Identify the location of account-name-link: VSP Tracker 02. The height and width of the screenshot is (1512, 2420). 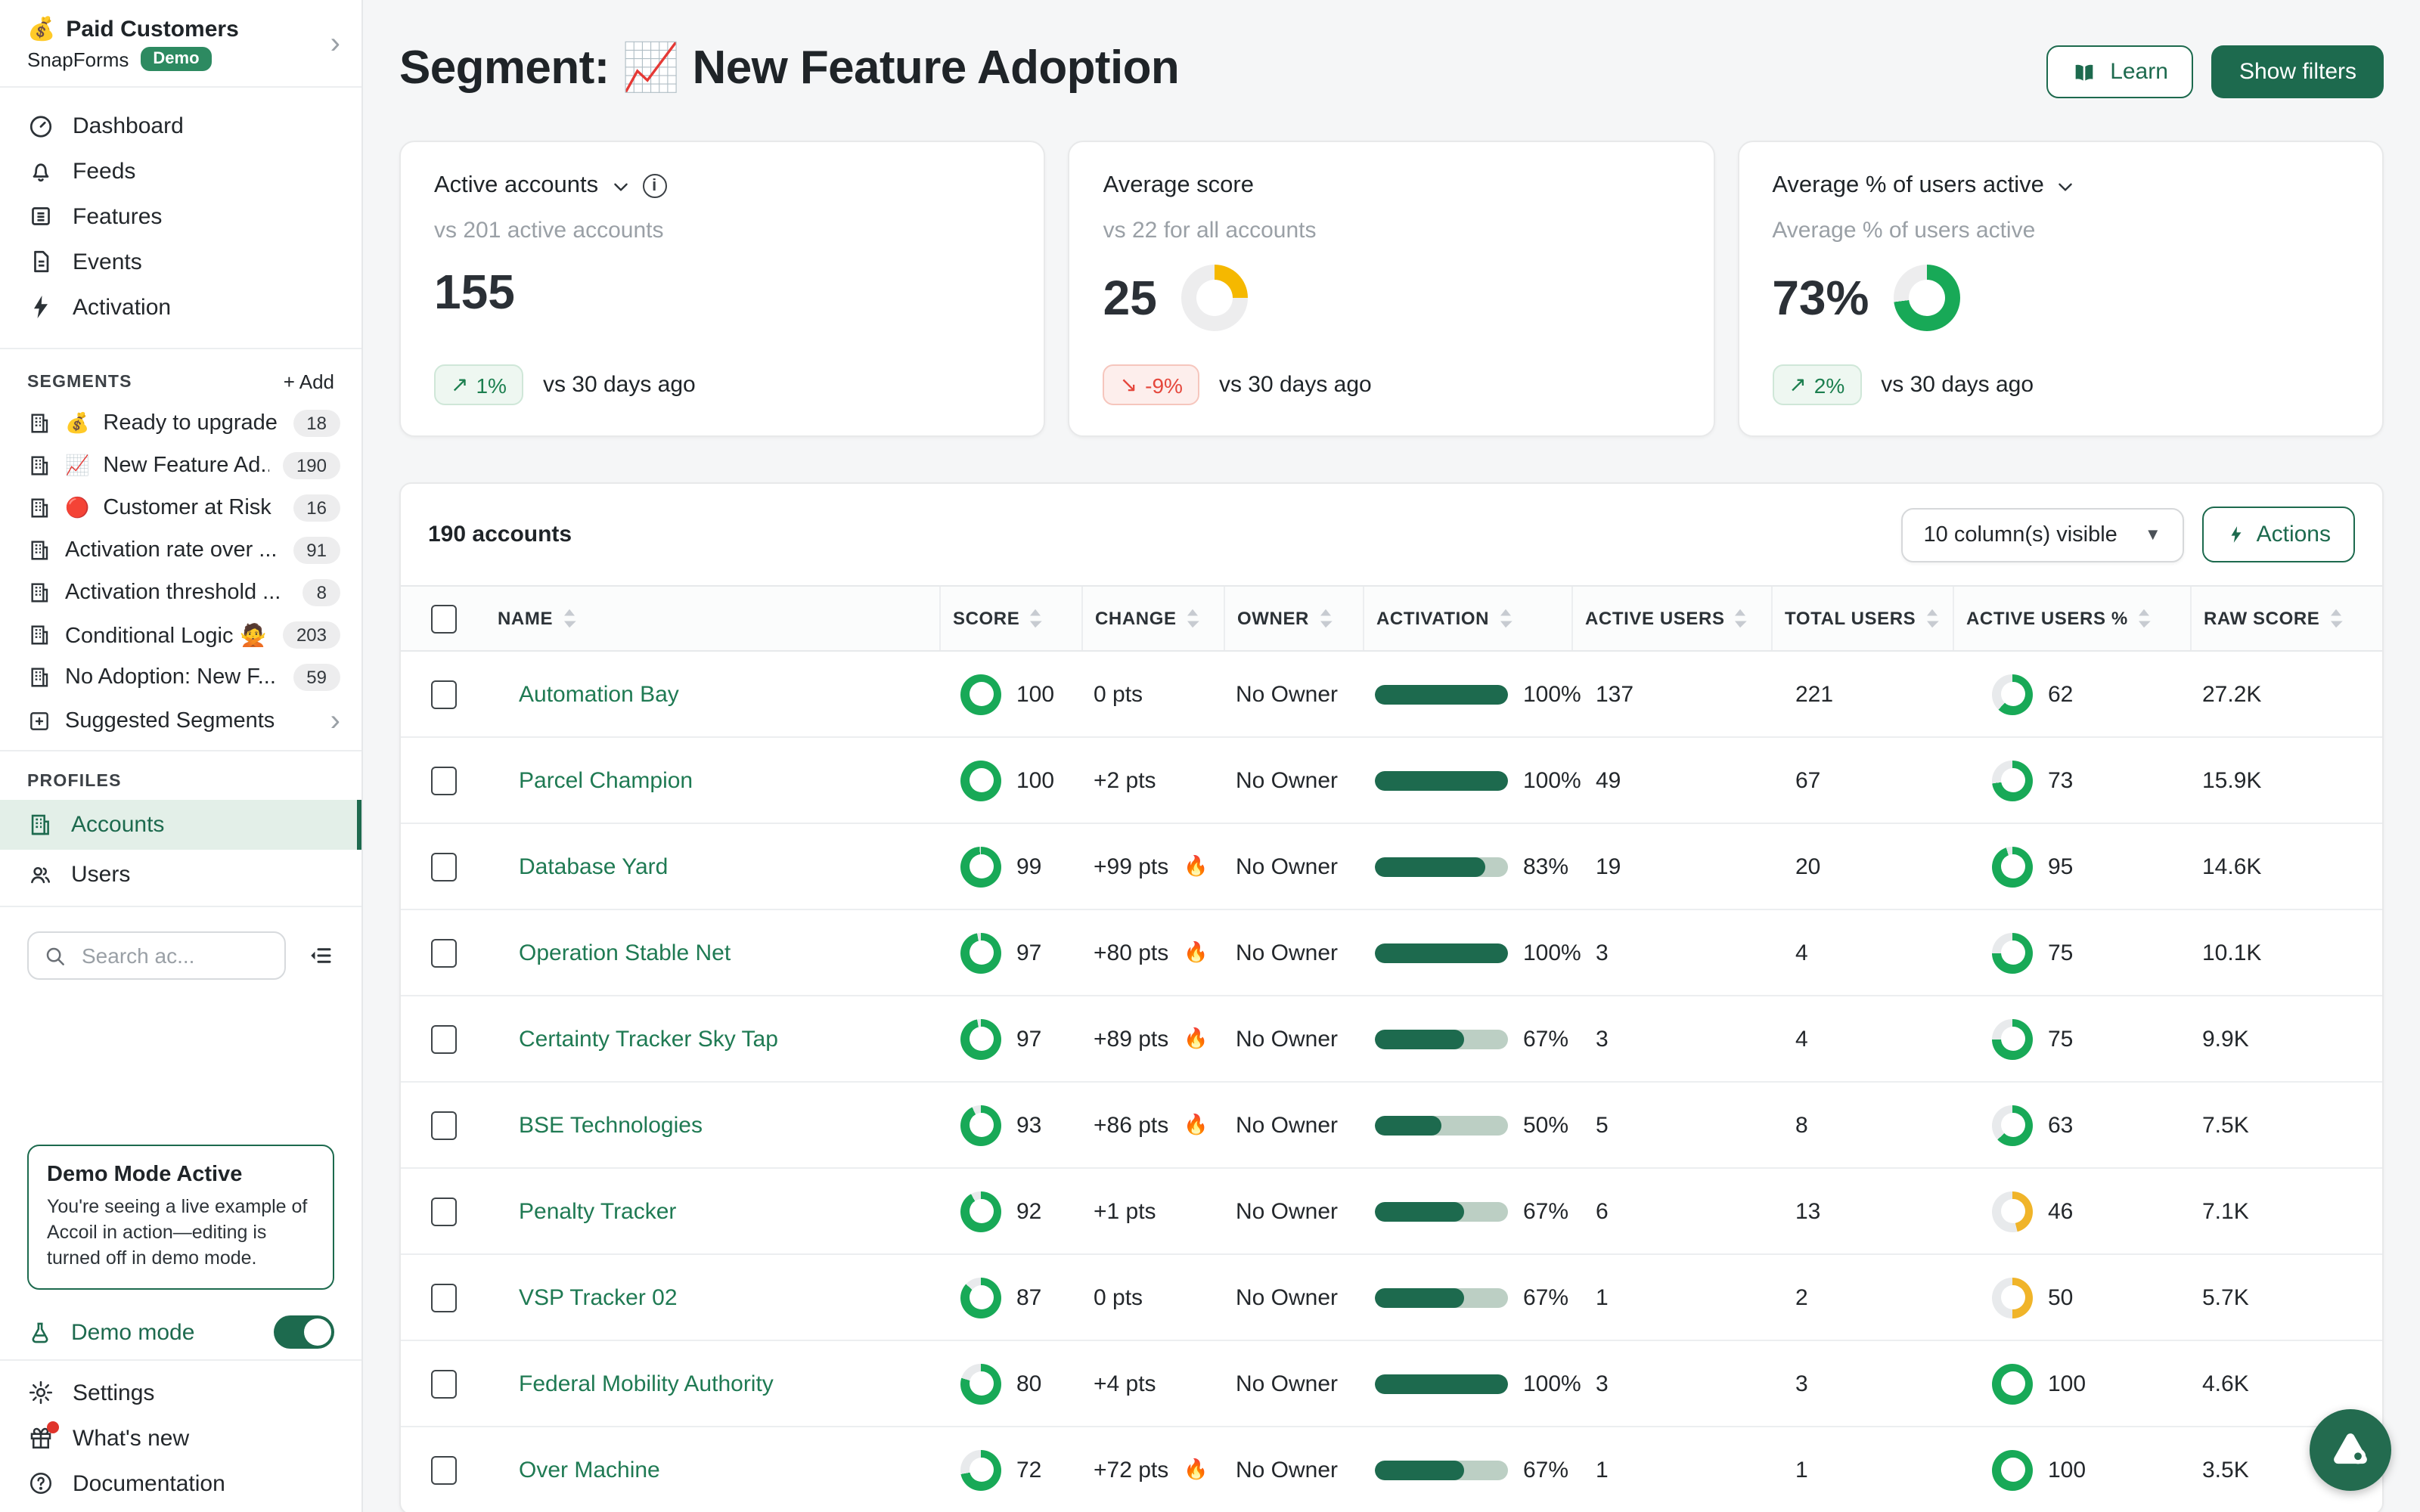
(598, 1297).